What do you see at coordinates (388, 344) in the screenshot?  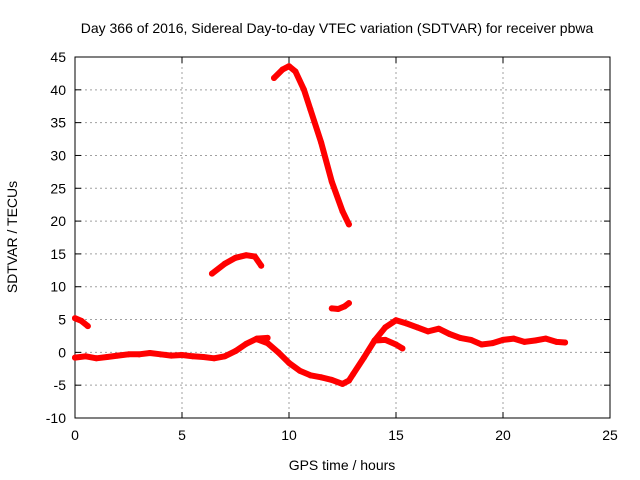 I see `series-line-segment-d` at bounding box center [388, 344].